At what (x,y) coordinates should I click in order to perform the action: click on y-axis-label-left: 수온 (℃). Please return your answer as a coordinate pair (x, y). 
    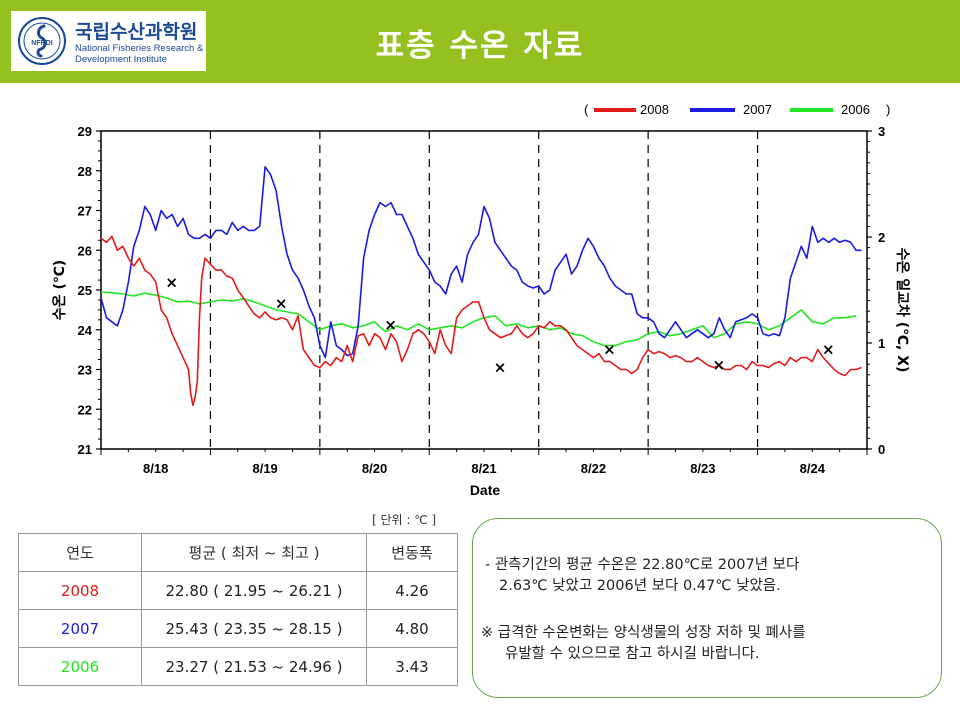
    Looking at the image, I should click on (60, 290).